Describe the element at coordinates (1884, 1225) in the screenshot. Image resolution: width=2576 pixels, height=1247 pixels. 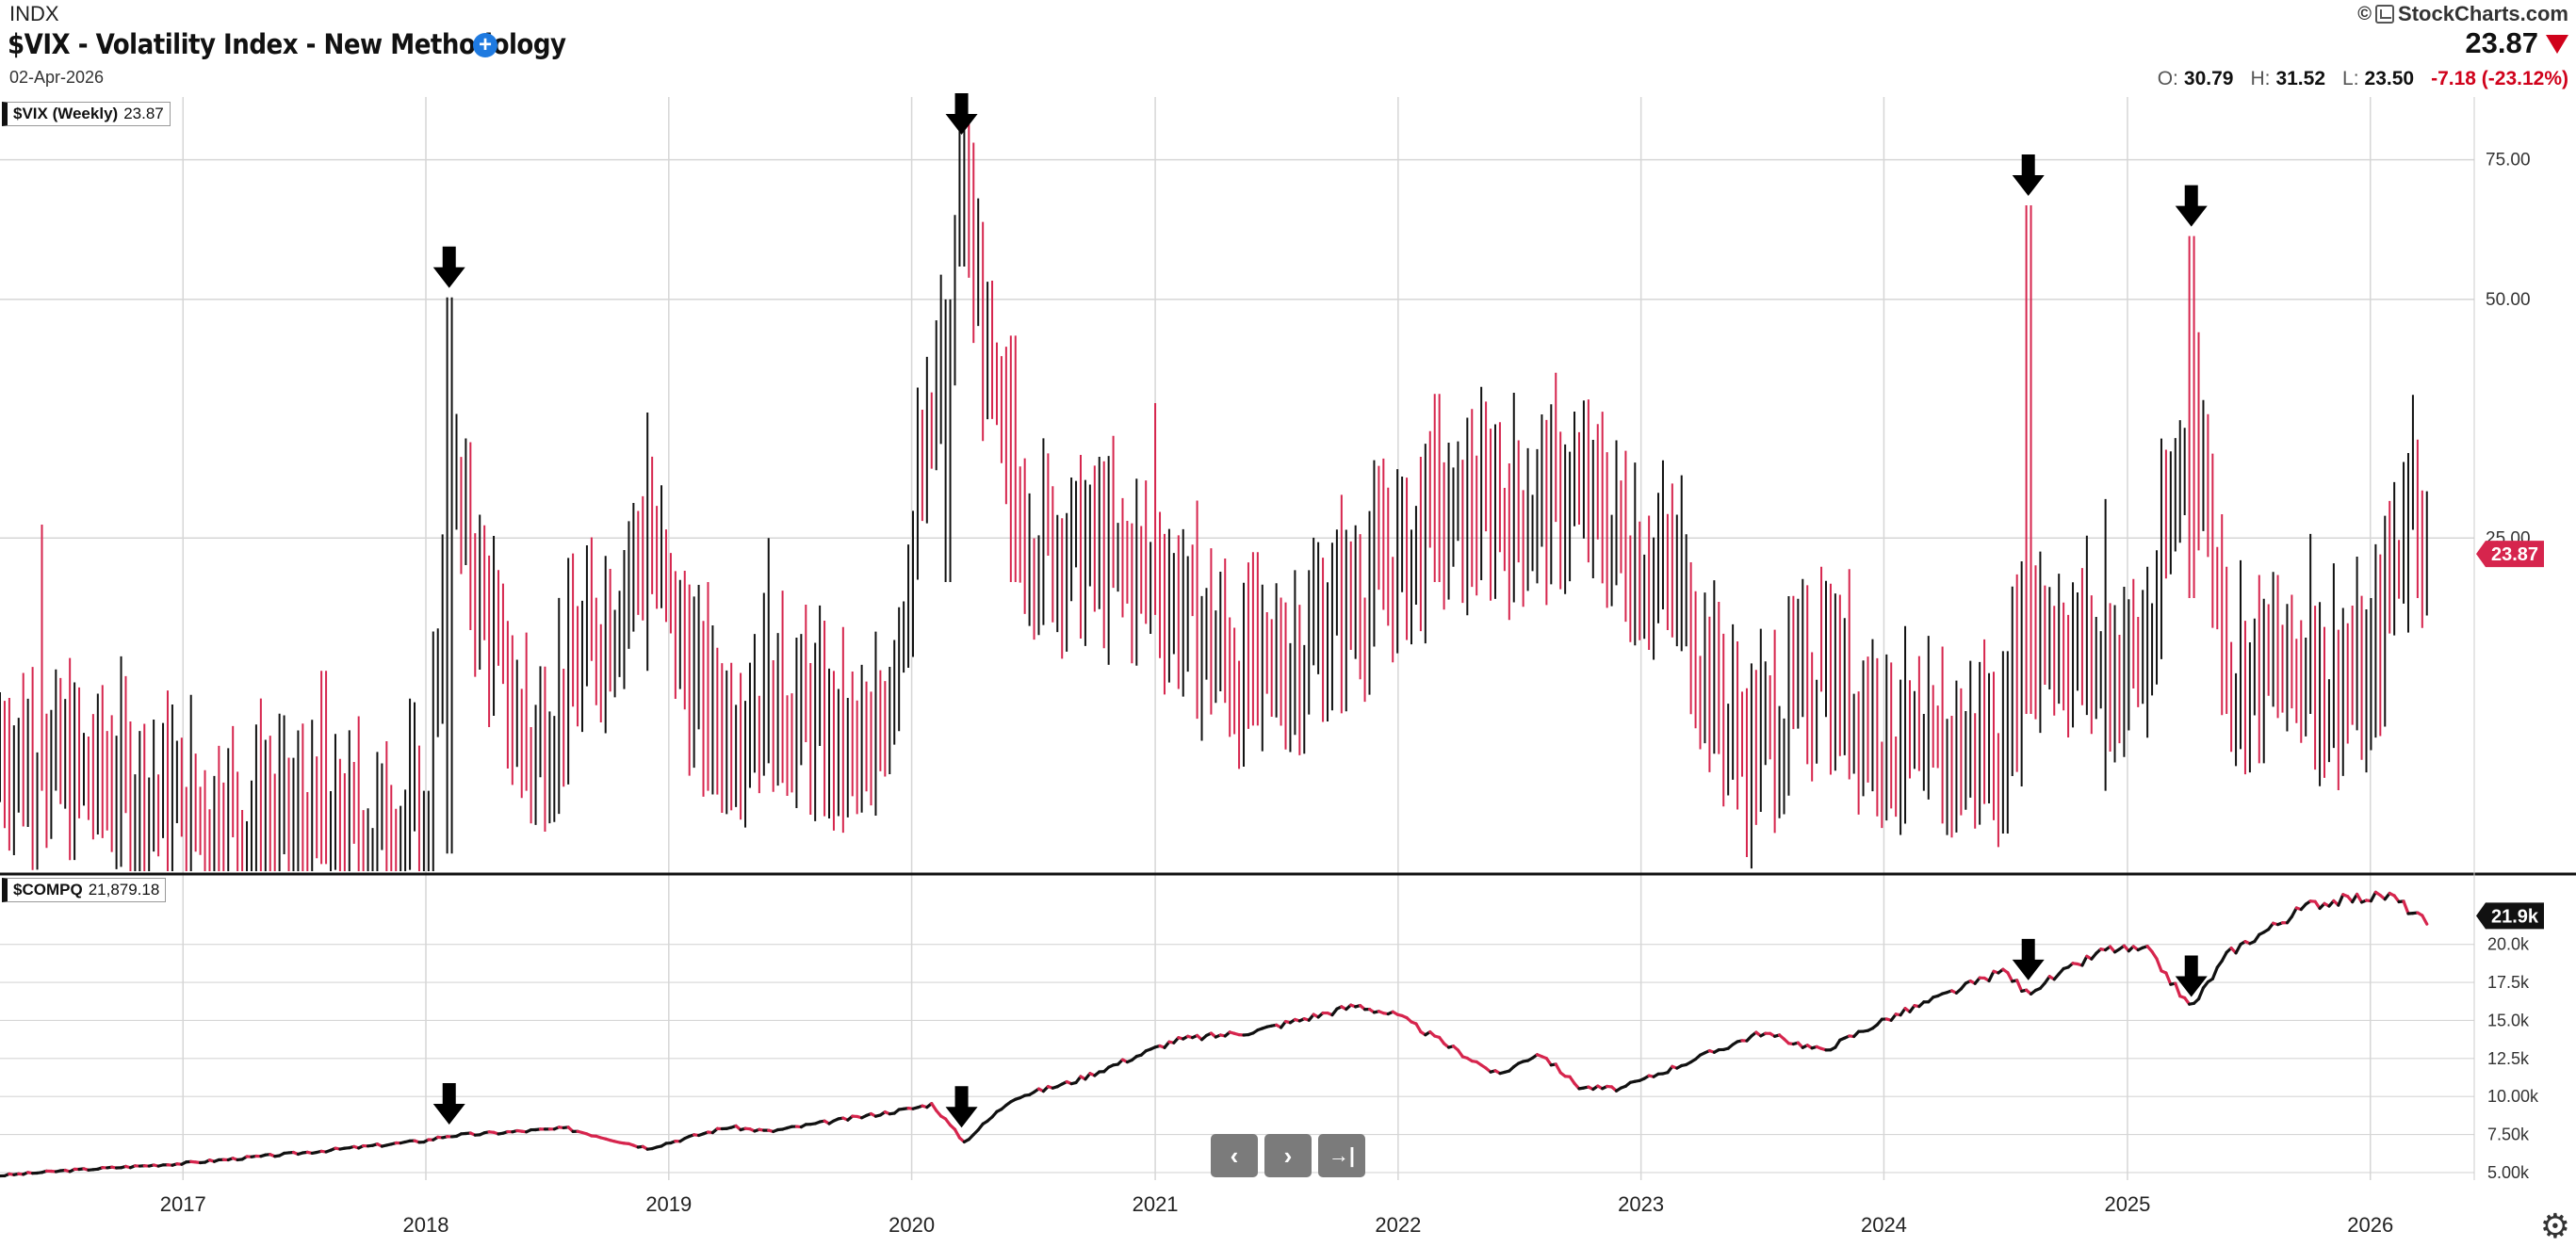
I see `x-tick-label: 2024` at that location.